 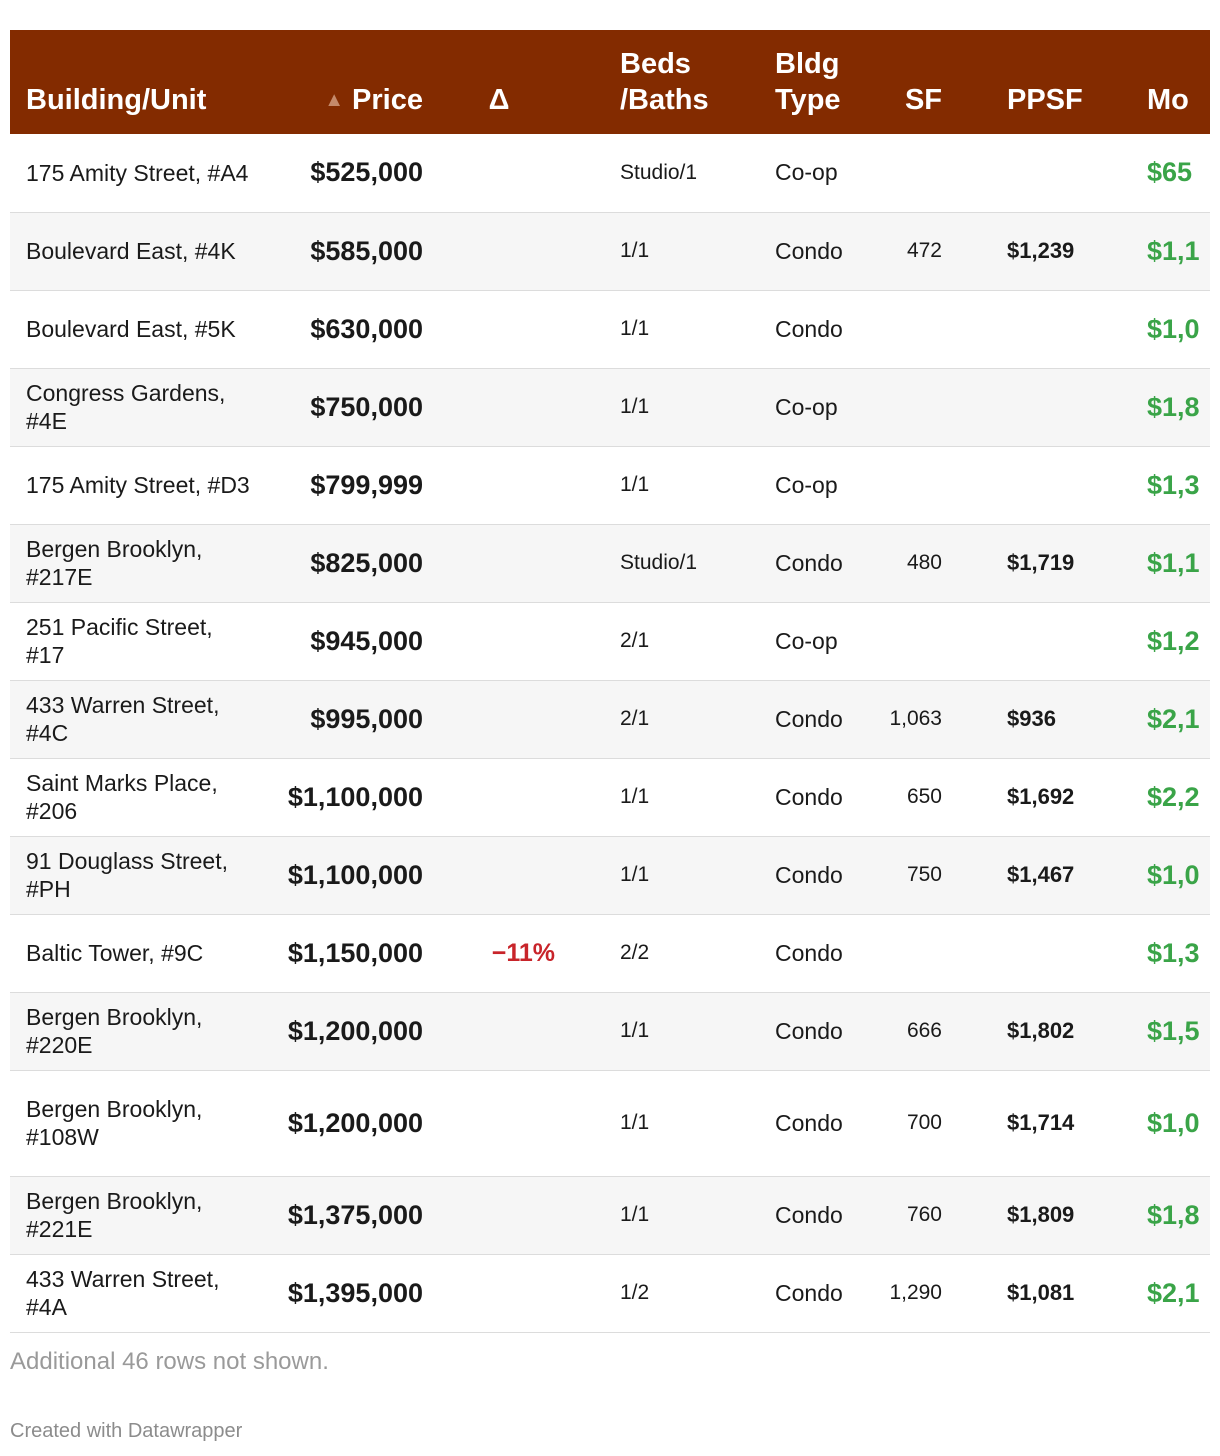 What do you see at coordinates (915, 718) in the screenshot?
I see `square-feet-cell: 1,063` at bounding box center [915, 718].